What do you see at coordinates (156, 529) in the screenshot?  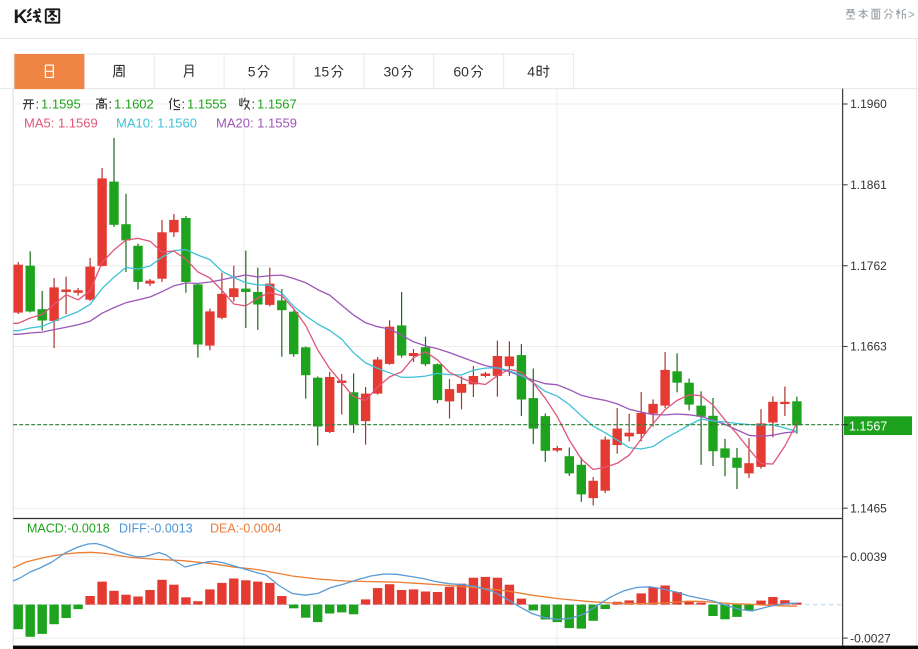 I see `svg-text: DIFF:-0.0013` at bounding box center [156, 529].